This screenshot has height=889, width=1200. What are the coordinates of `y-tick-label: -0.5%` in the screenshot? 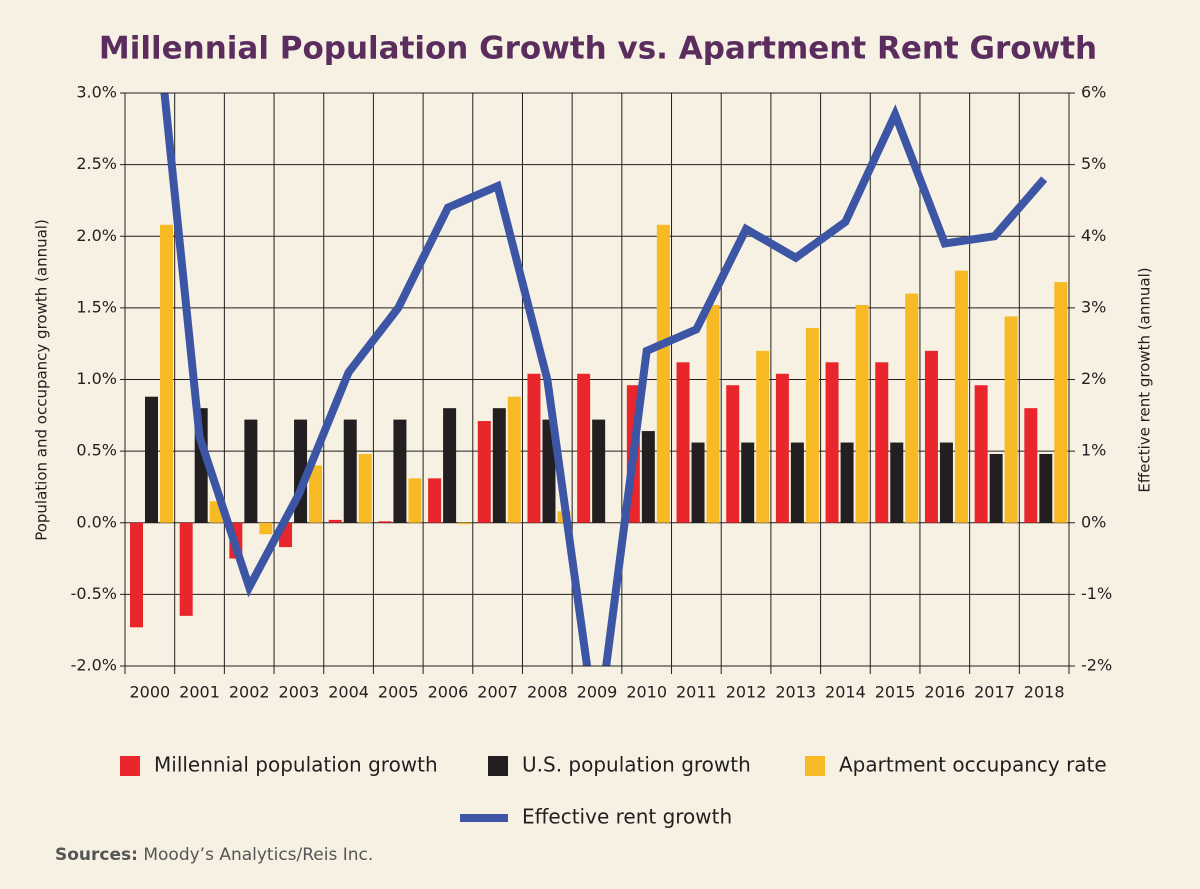 It's located at (94, 593).